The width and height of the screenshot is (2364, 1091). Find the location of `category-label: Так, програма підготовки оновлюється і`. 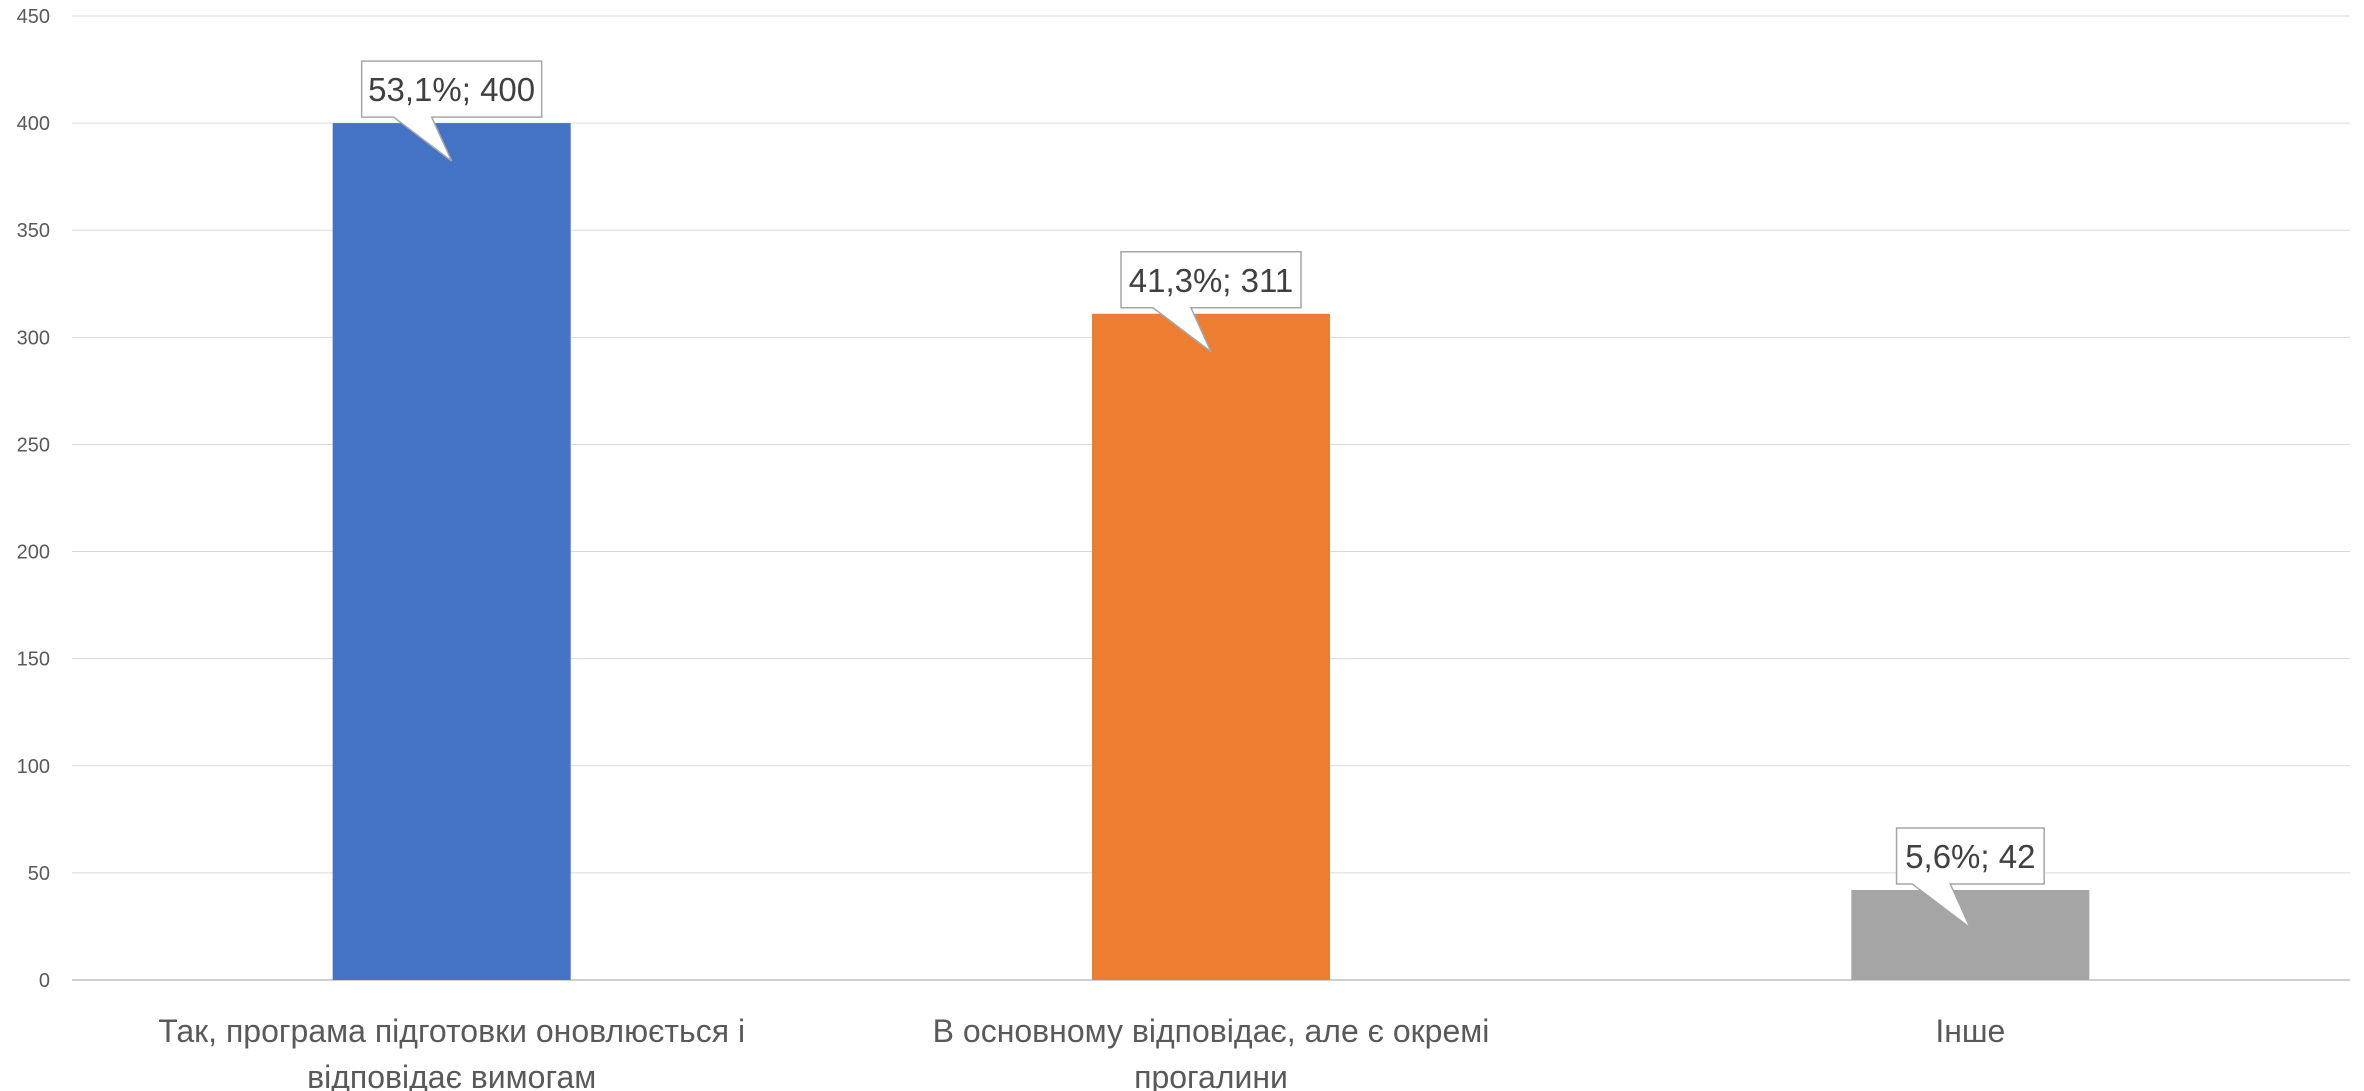

category-label: Так, програма підготовки оновлюється і is located at coordinates (451, 1031).